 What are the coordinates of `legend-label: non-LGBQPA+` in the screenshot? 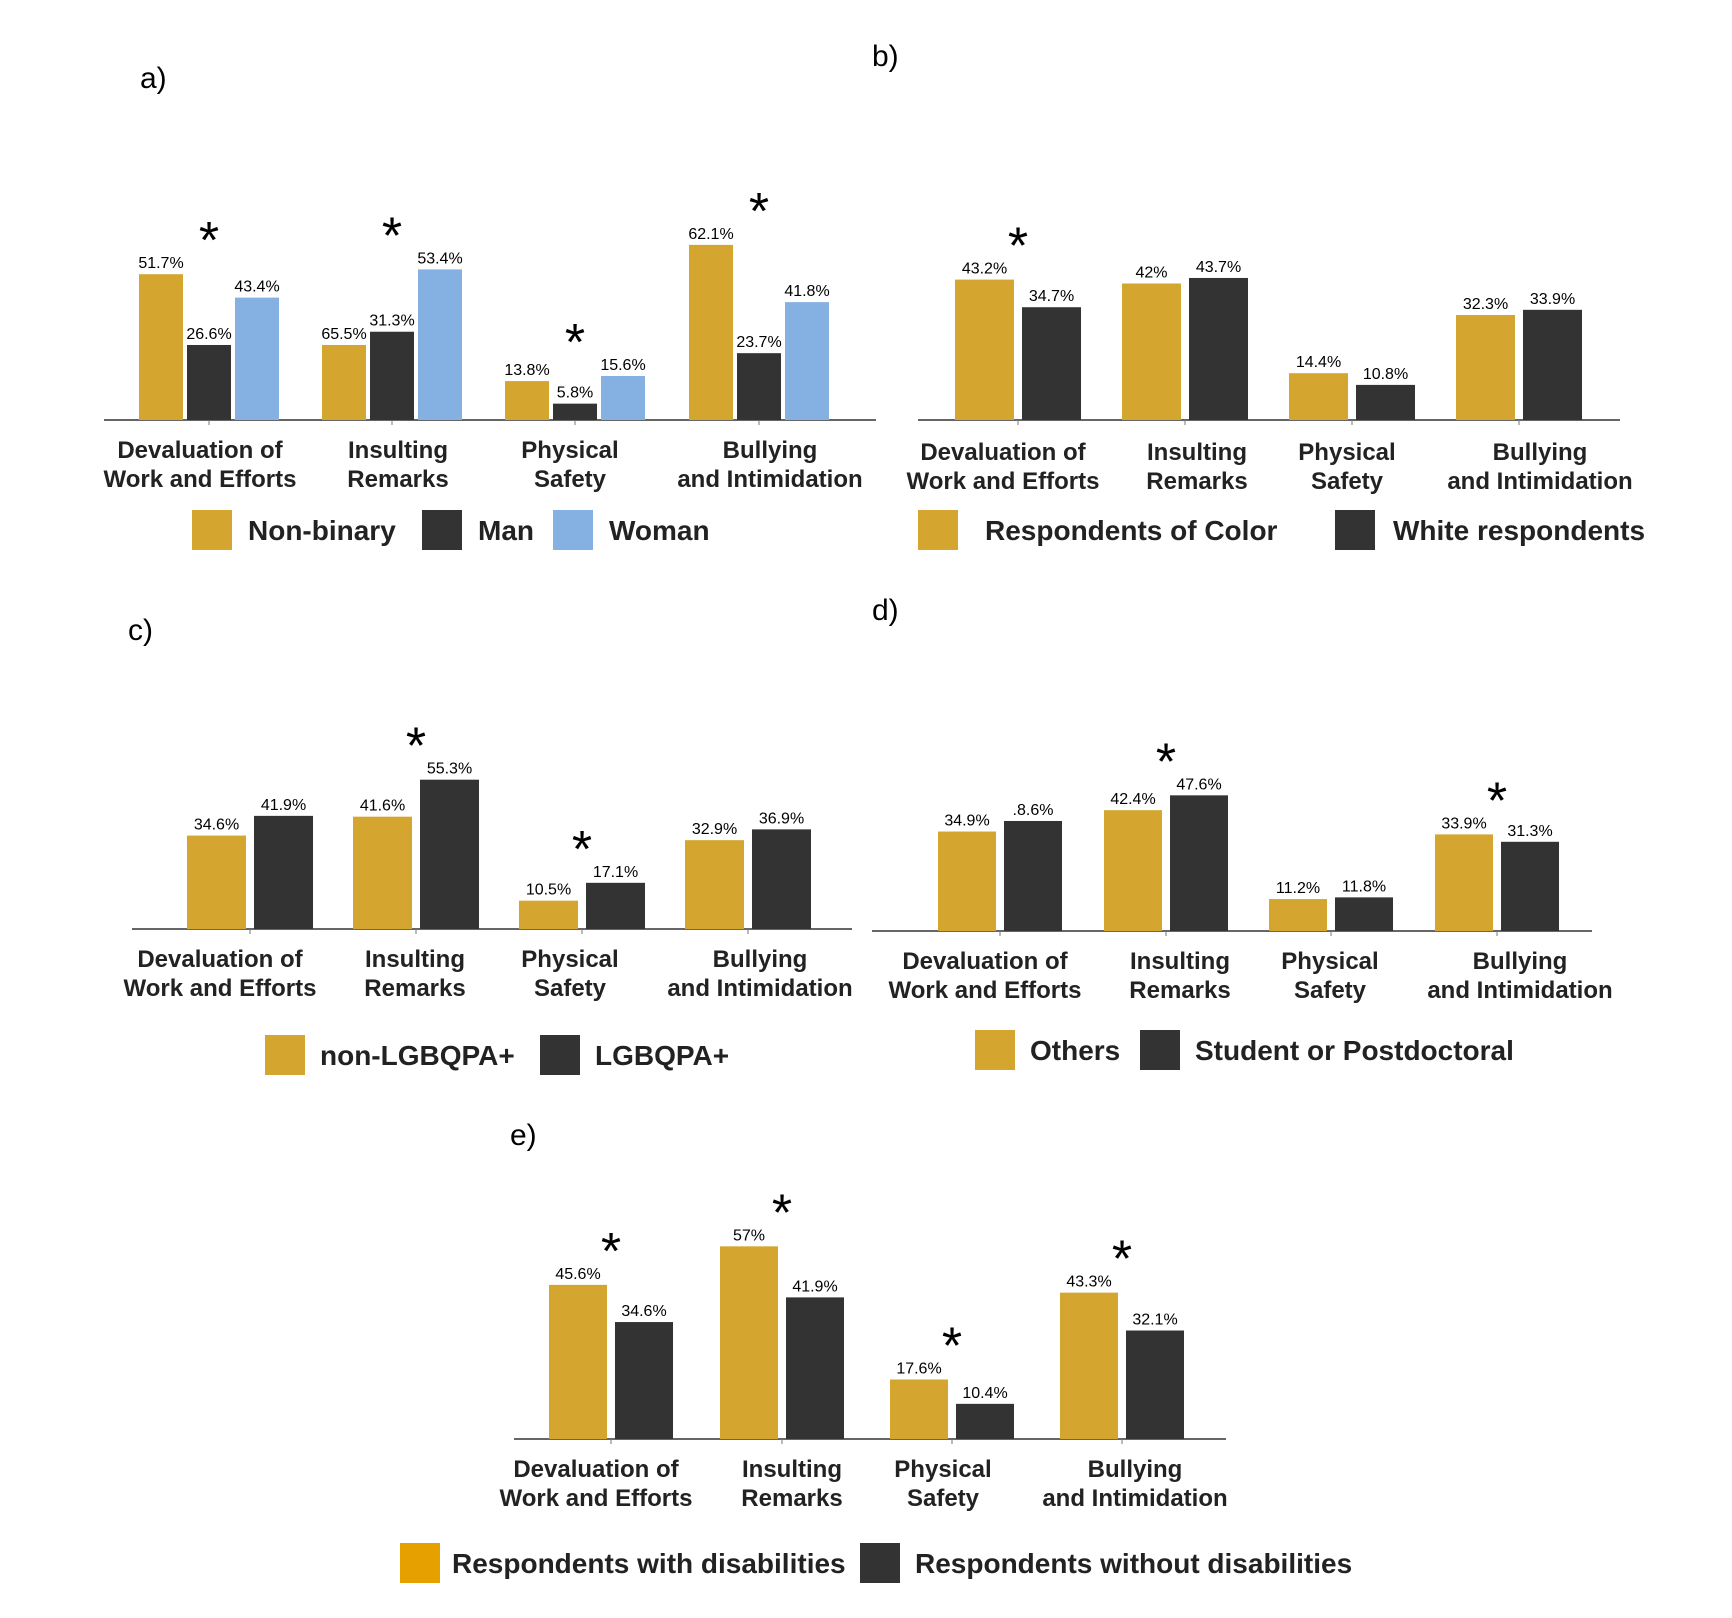 It's located at (417, 1055).